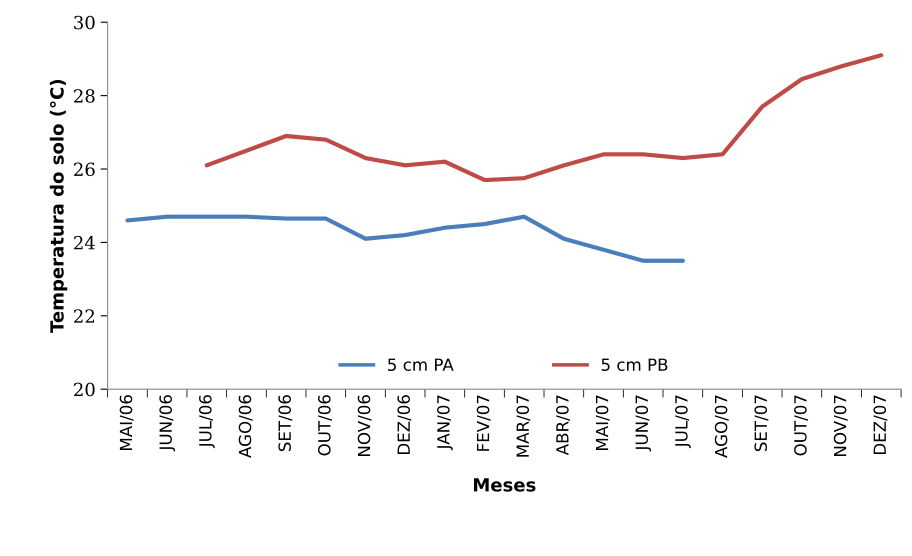 This screenshot has height=556, width=912. What do you see at coordinates (405, 238) in the screenshot?
I see `line-series` at bounding box center [405, 238].